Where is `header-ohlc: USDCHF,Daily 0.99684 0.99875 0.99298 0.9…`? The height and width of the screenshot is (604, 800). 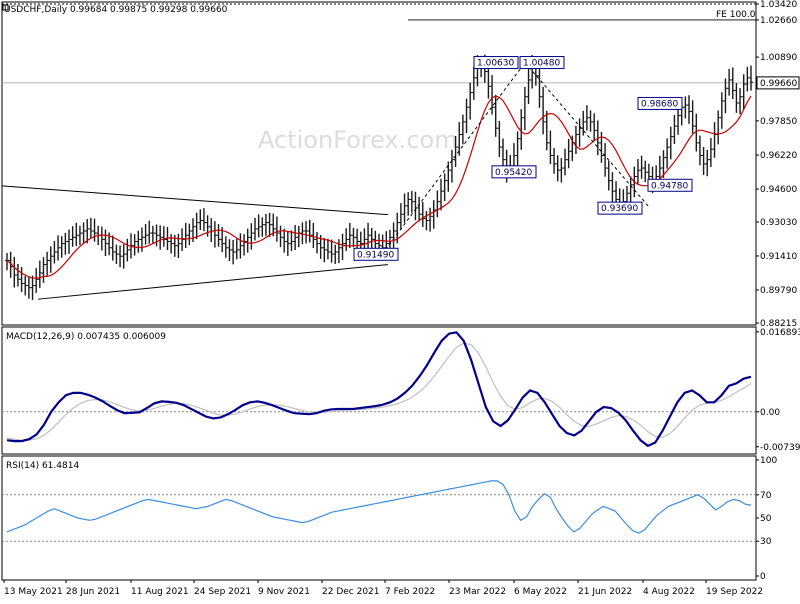 header-ohlc: USDCHF,Daily 0.99684 0.99875 0.99298 0.9… is located at coordinates (116, 10).